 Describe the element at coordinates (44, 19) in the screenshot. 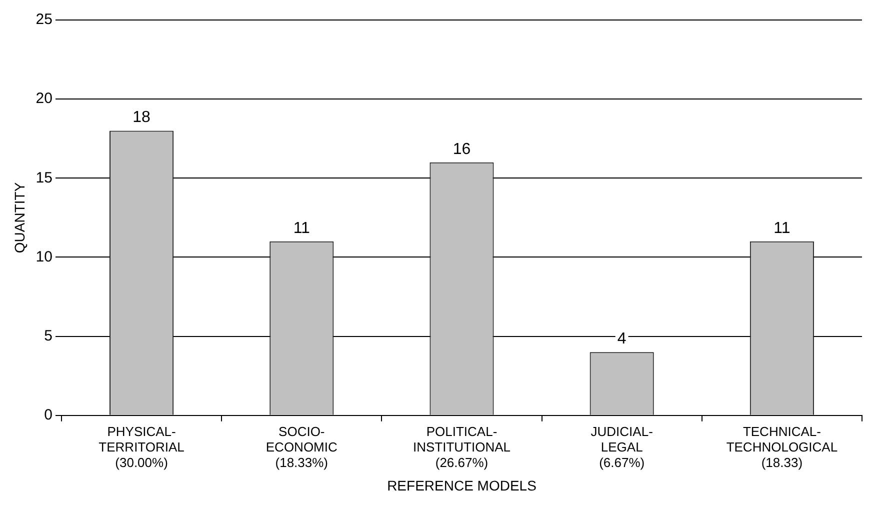

I see `y-tick-label: 25` at that location.